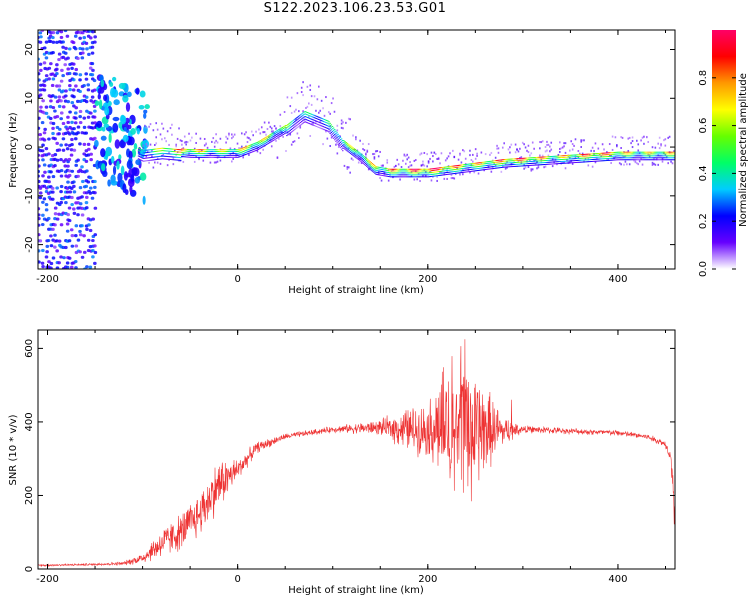 The width and height of the screenshot is (750, 600). I want to click on snr-x-tick-label: -200, so click(47, 579).